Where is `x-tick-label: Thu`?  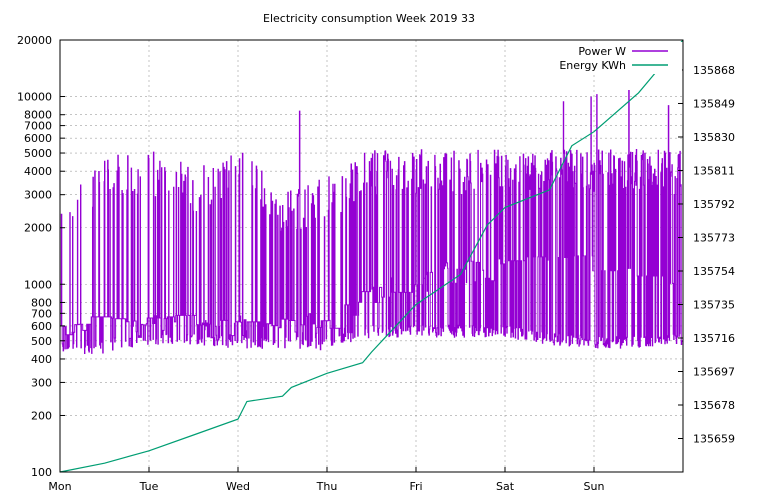 x-tick-label: Thu is located at coordinates (327, 486).